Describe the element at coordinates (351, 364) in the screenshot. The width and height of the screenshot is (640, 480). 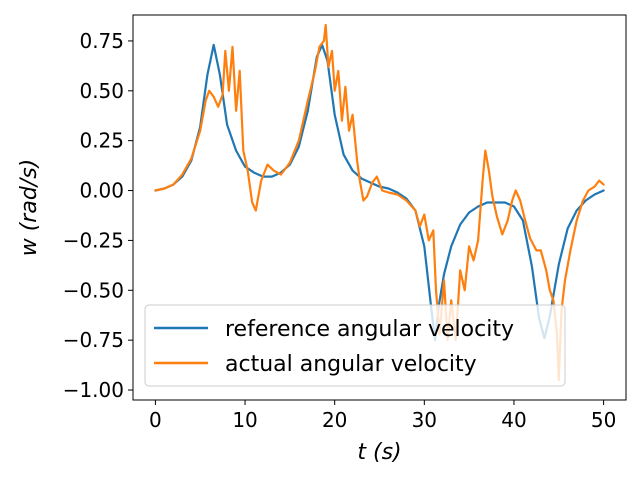
I see `legend-label: actual angular velocity` at that location.